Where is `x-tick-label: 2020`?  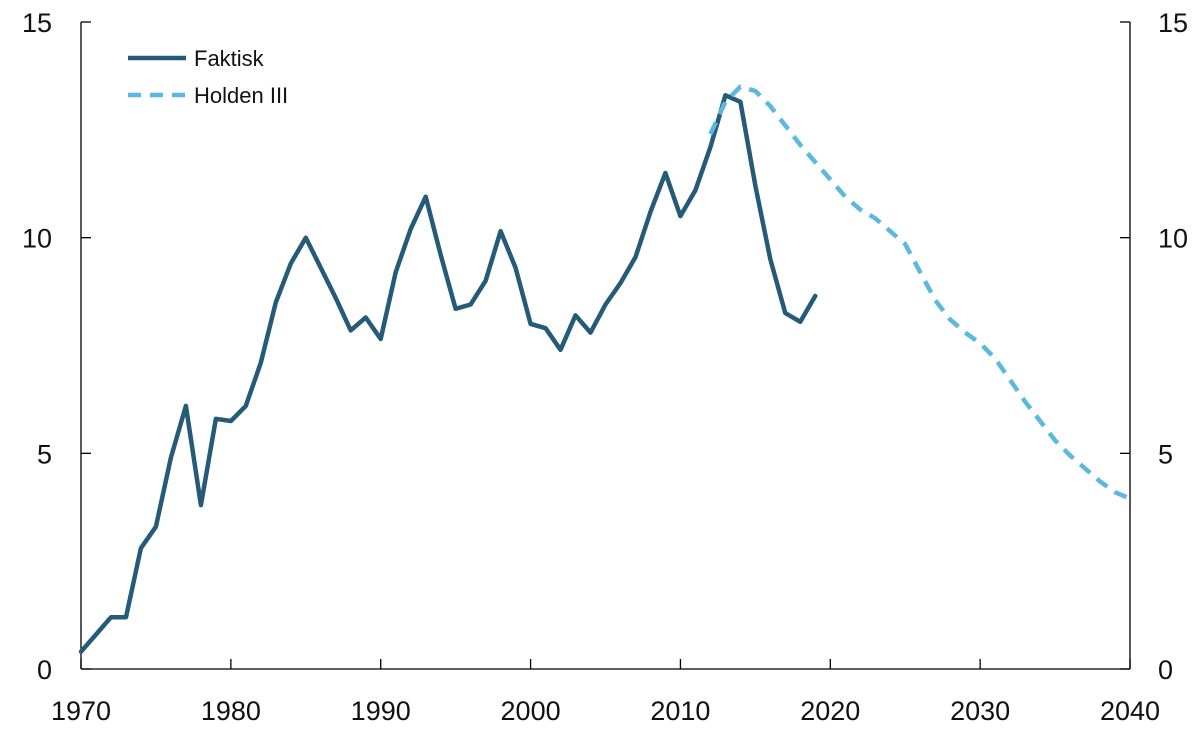
x-tick-label: 2020 is located at coordinates (830, 711).